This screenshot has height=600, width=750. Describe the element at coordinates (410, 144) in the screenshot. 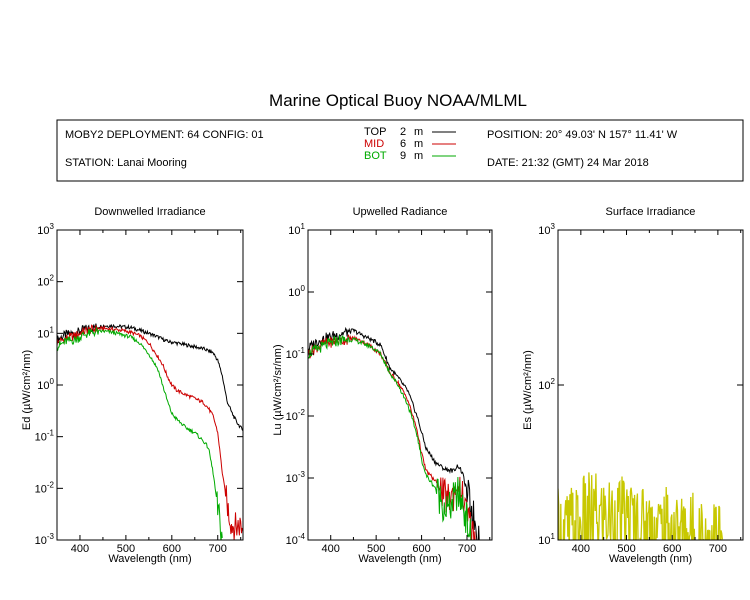

I see `legend: TOP 2 m MID 6 m BOT 9 m` at that location.